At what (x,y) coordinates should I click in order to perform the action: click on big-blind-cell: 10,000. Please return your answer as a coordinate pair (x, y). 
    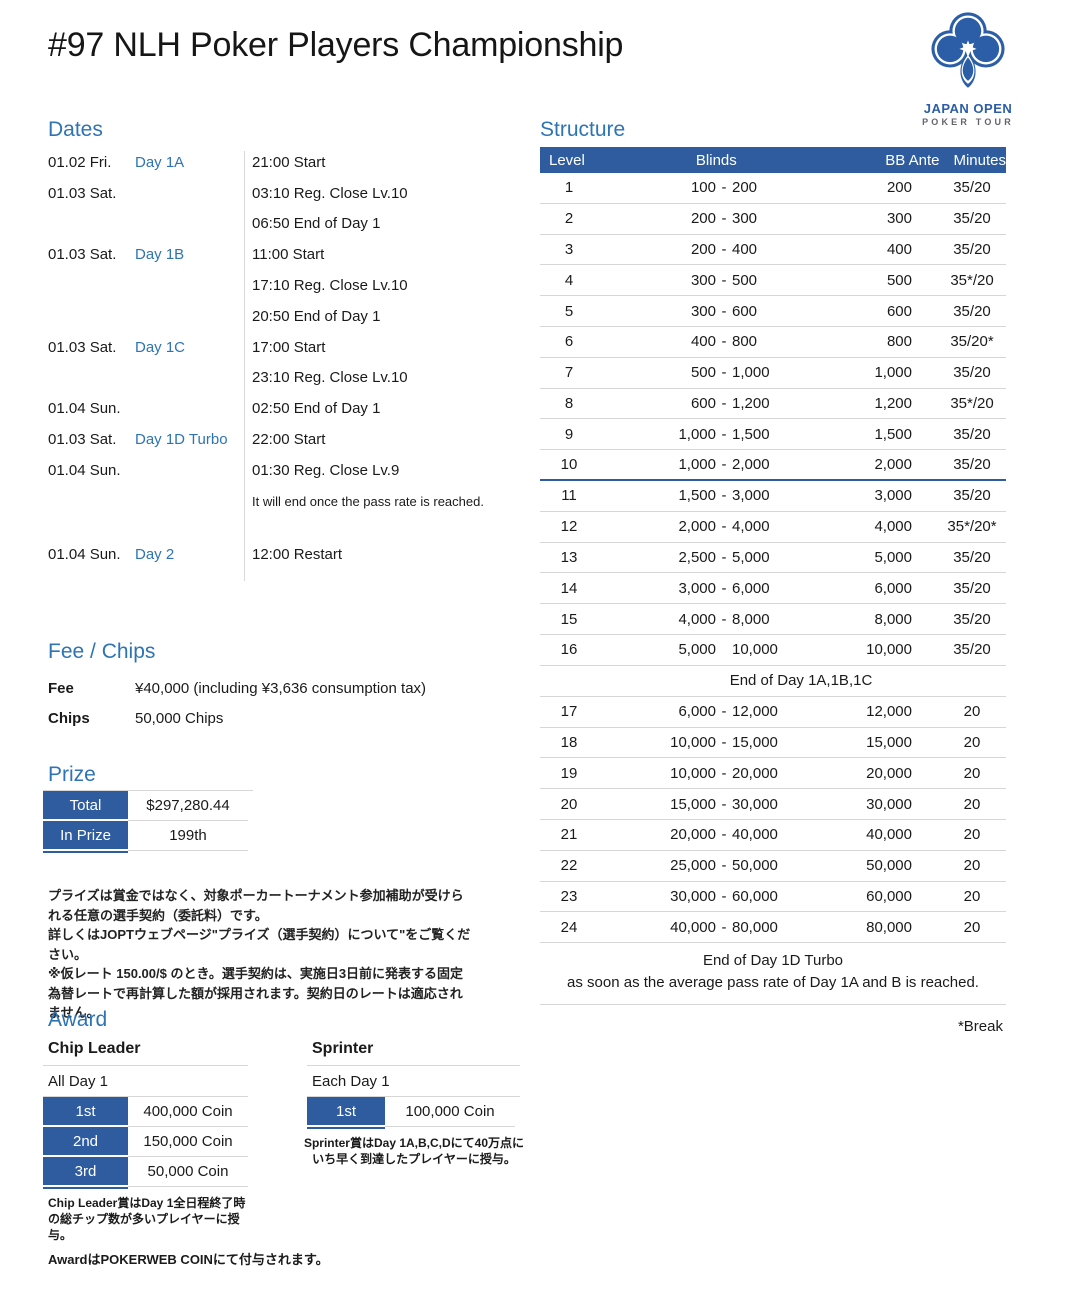
    Looking at the image, I should click on (755, 650).